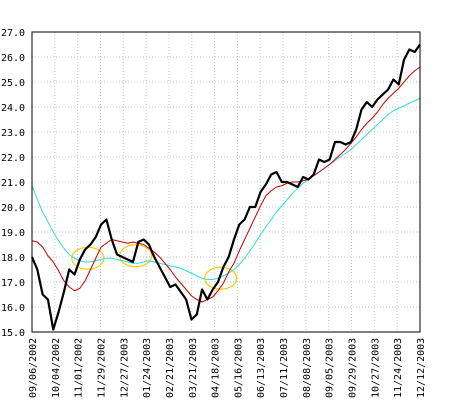 This screenshot has height=400, width=450. Describe the element at coordinates (13, 133) in the screenshot. I see `y-tick-label: 23.0` at that location.